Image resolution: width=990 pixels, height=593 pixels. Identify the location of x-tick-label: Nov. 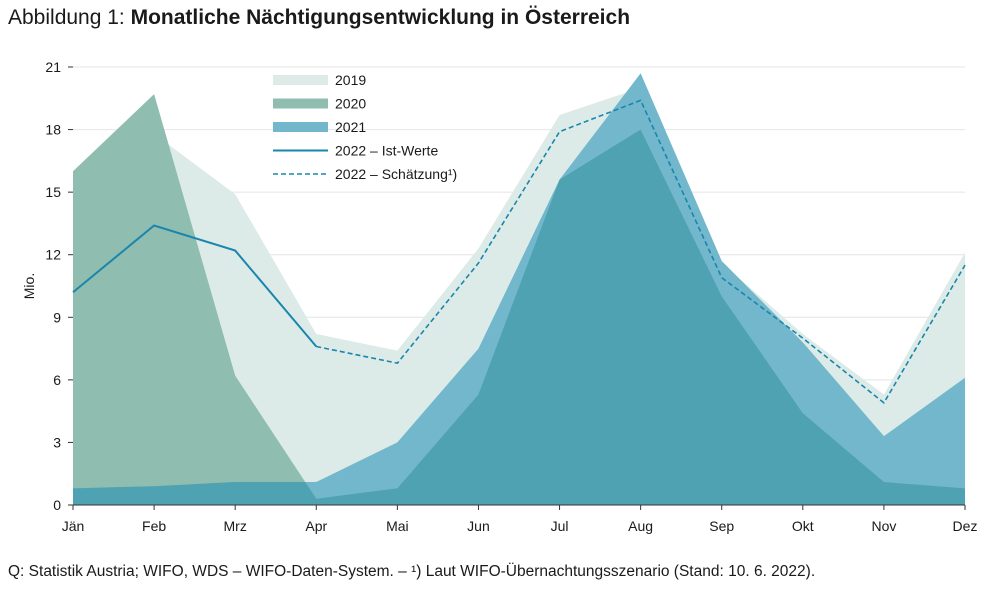
(883, 526).